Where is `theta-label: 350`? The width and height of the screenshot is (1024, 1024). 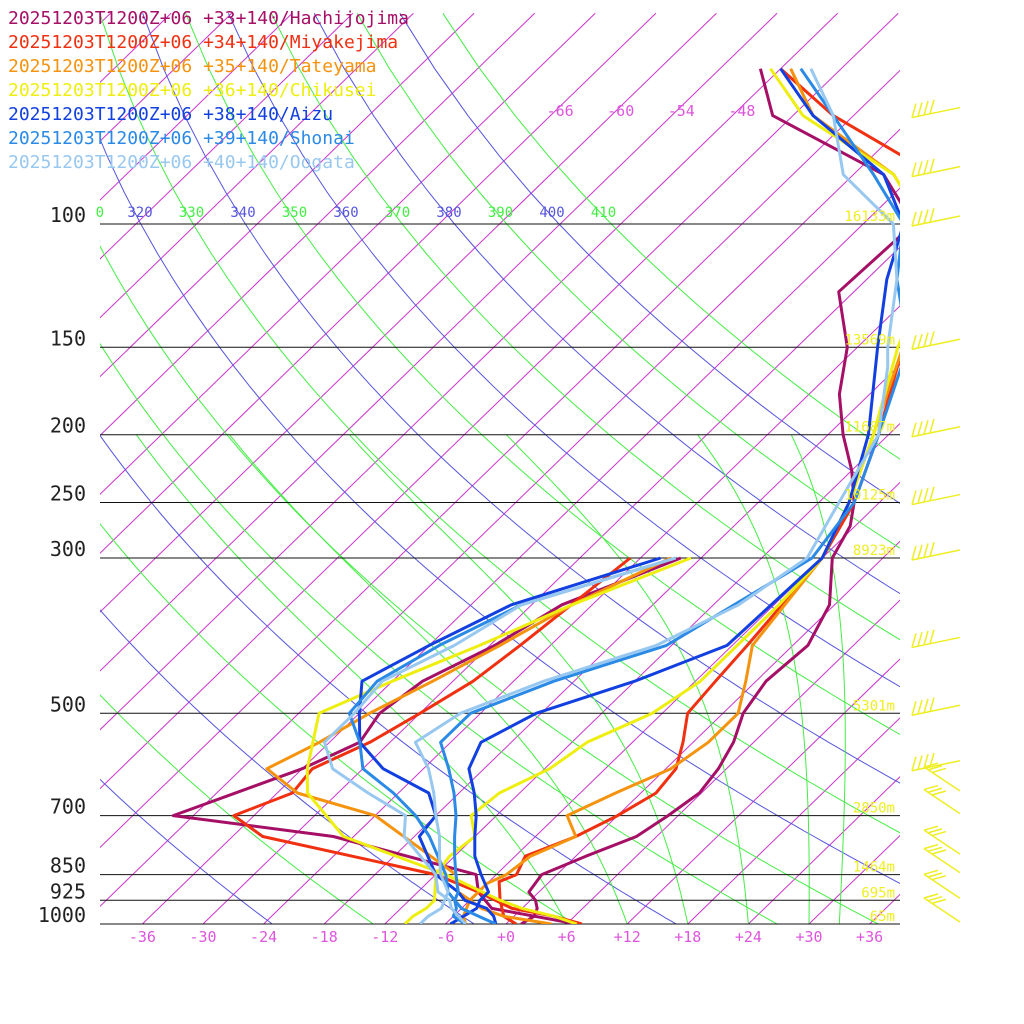 theta-label: 350 is located at coordinates (294, 213).